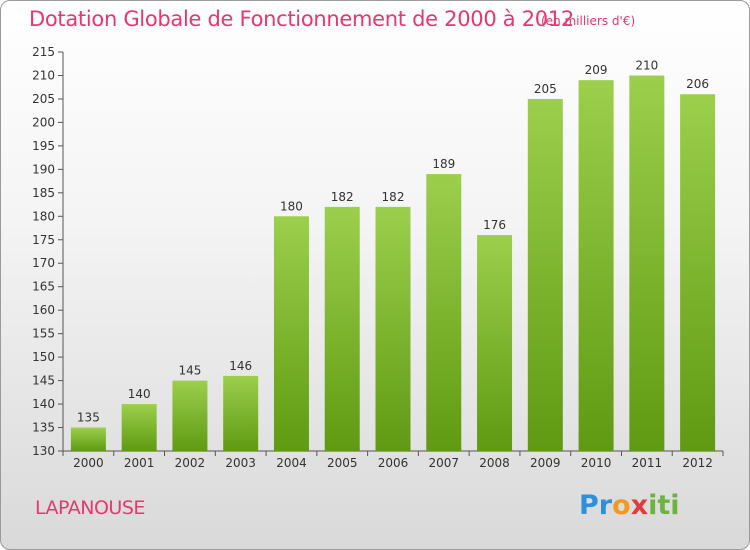 This screenshot has height=550, width=750. Describe the element at coordinates (88, 418) in the screenshot. I see `data-label: 135` at that location.